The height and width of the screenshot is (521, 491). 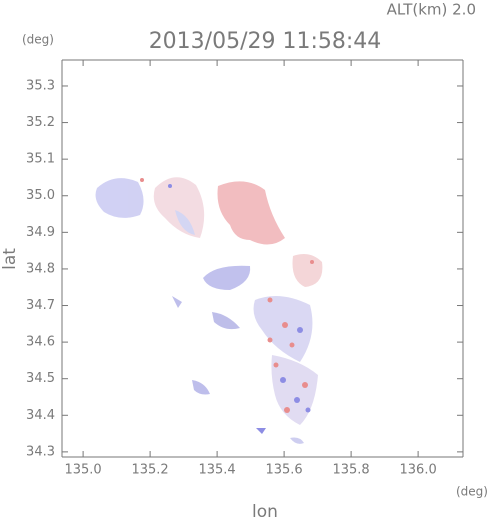 I want to click on y-tick-label: 34.3, so click(x=40, y=451).